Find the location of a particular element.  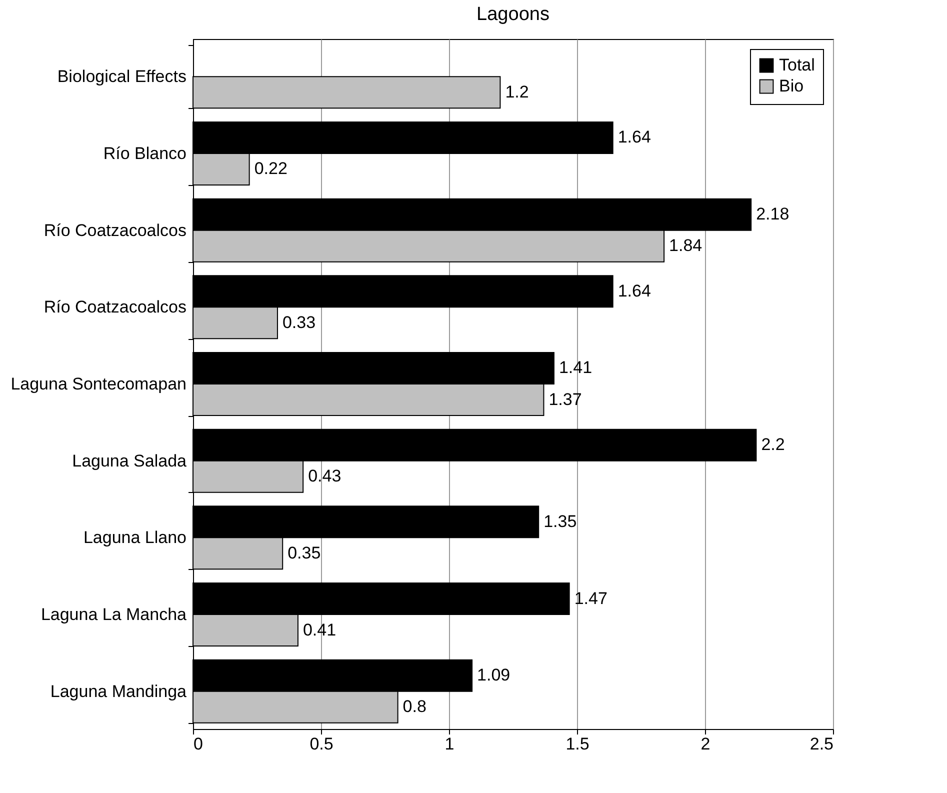

data-label: 0.33 is located at coordinates (299, 322).